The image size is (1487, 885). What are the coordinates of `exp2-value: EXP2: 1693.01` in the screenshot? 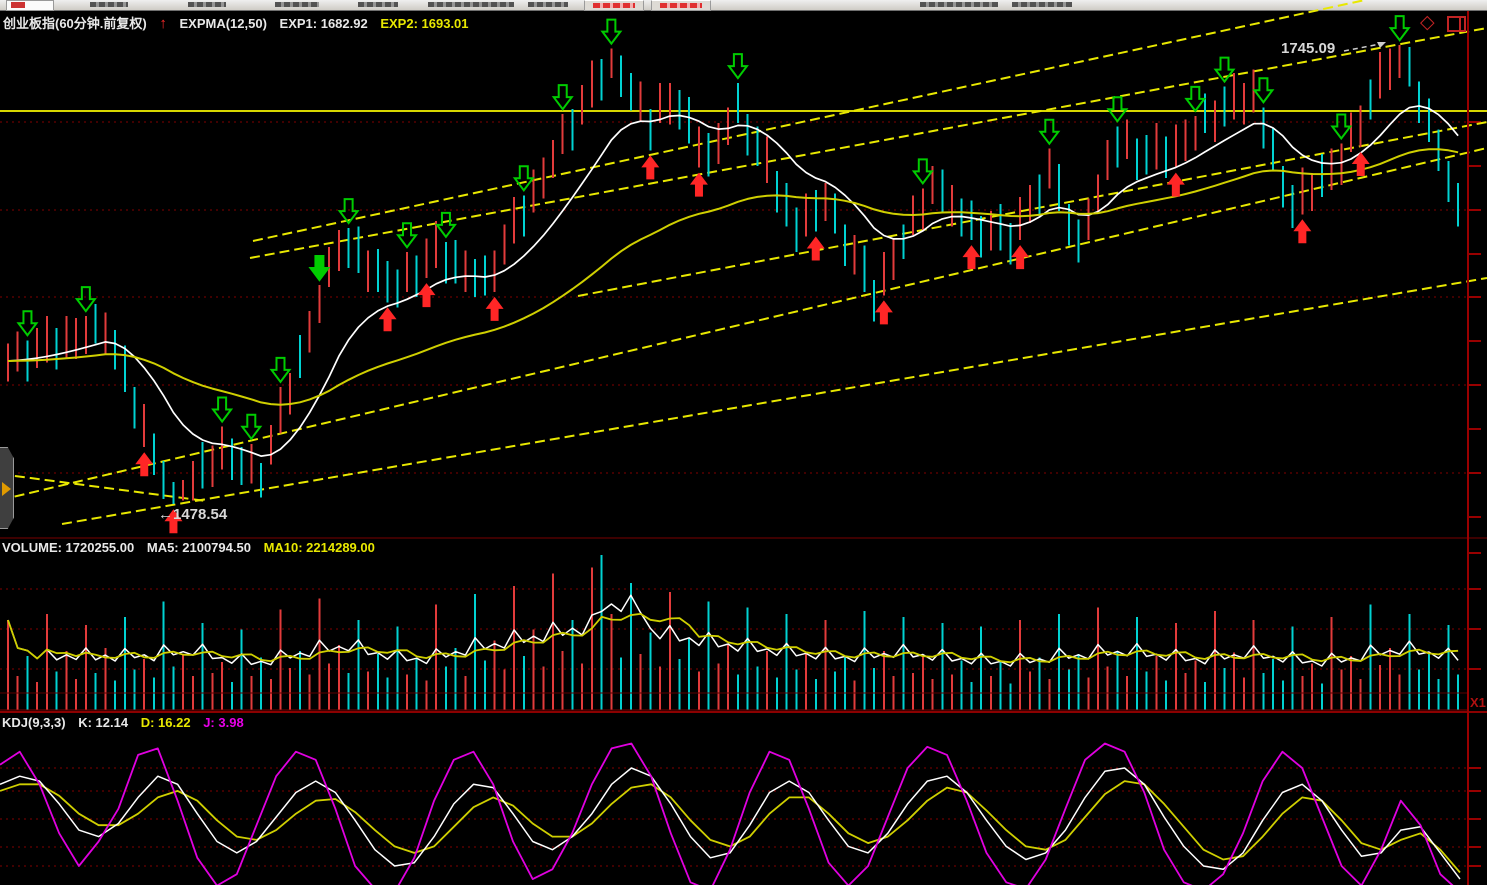 It's located at (424, 23).